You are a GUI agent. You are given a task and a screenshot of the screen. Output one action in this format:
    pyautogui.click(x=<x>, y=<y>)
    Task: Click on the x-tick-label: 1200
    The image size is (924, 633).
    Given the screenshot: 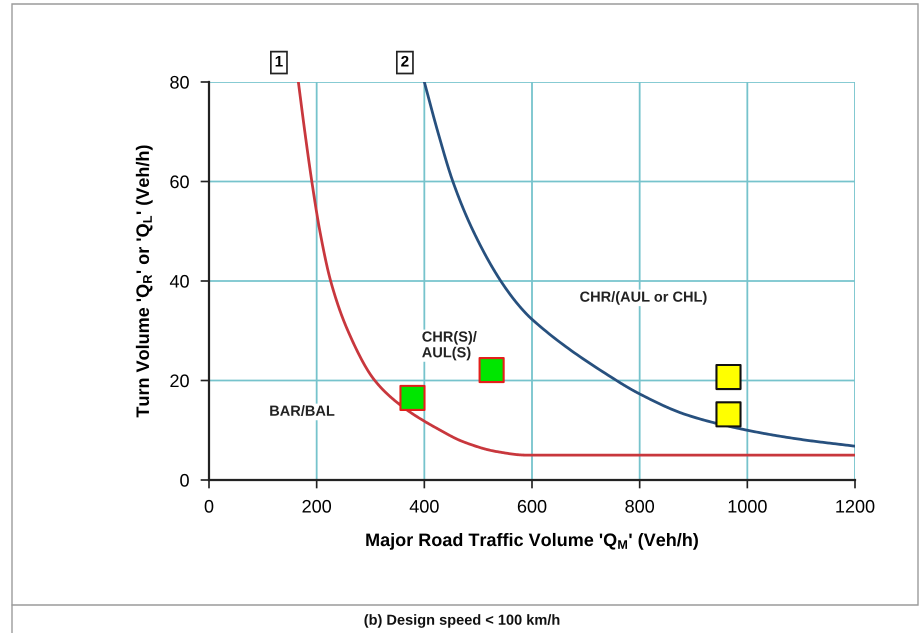 What is the action you would take?
    pyautogui.click(x=855, y=506)
    